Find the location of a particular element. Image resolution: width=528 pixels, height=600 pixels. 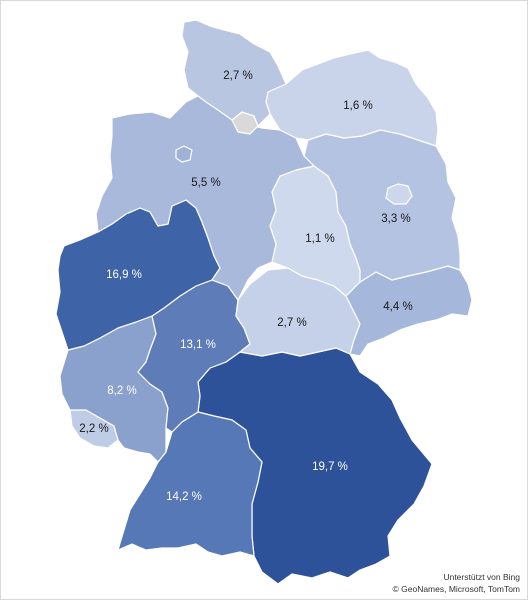

region-baden-wuerttemberg is located at coordinates (190, 484).